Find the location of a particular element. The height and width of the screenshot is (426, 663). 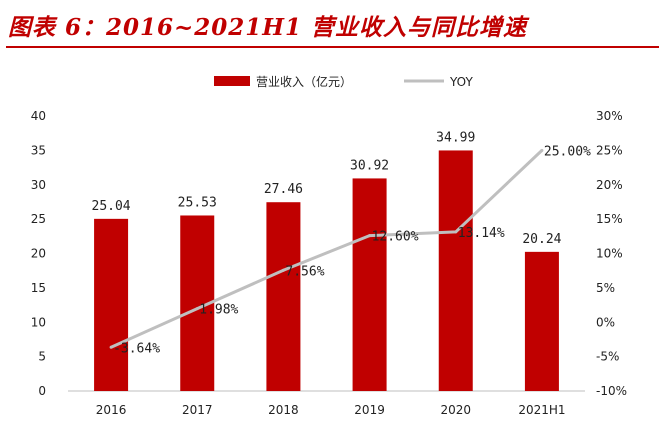

legend-label-revenue: 营业收入（亿元） is located at coordinates (304, 81).